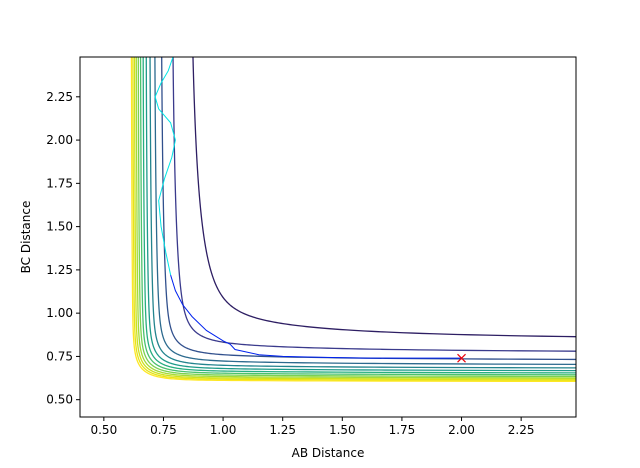 Image resolution: width=640 pixels, height=468 pixels. I want to click on x-tick-label: 1.00, so click(223, 430).